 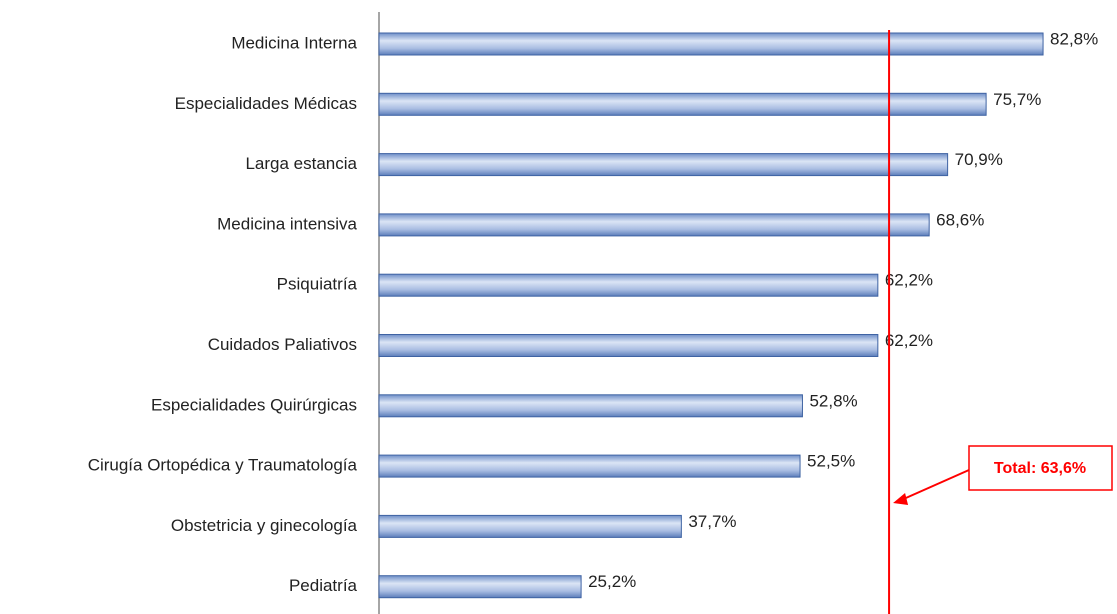 I want to click on value-label: 52,5%, so click(x=831, y=461).